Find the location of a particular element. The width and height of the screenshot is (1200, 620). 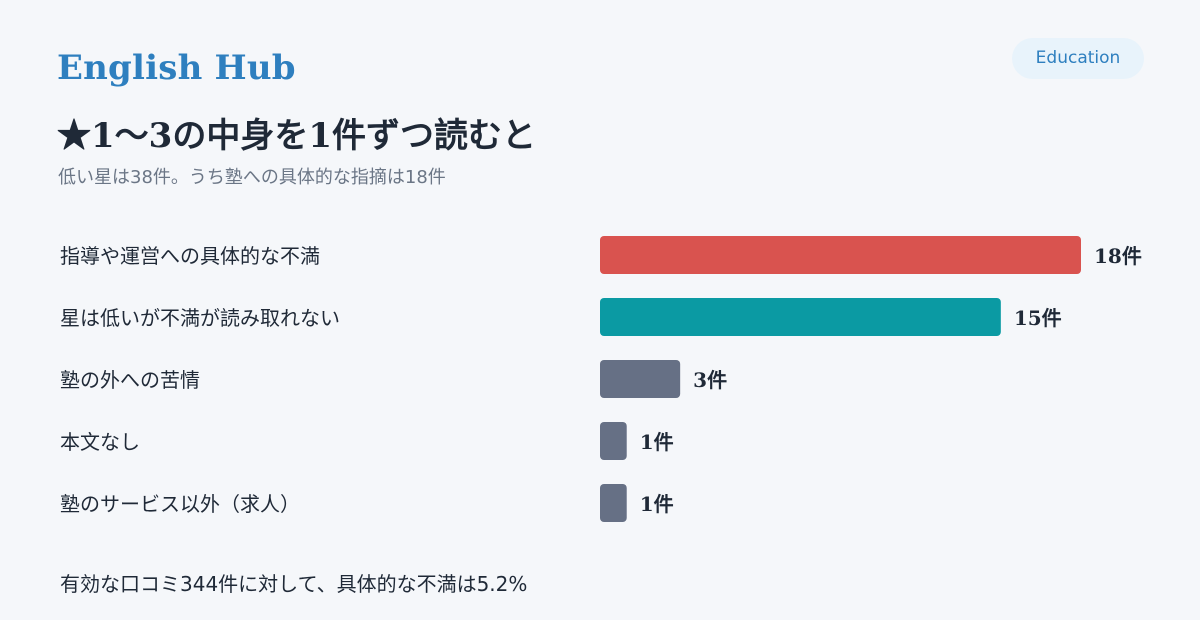

category-label: 塾のサービス以外（求人） is located at coordinates (180, 504).